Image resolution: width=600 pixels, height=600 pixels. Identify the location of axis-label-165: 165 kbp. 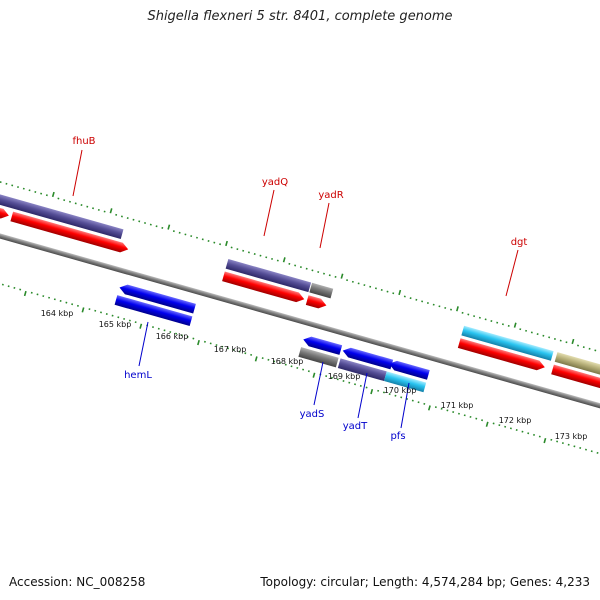
(115, 324).